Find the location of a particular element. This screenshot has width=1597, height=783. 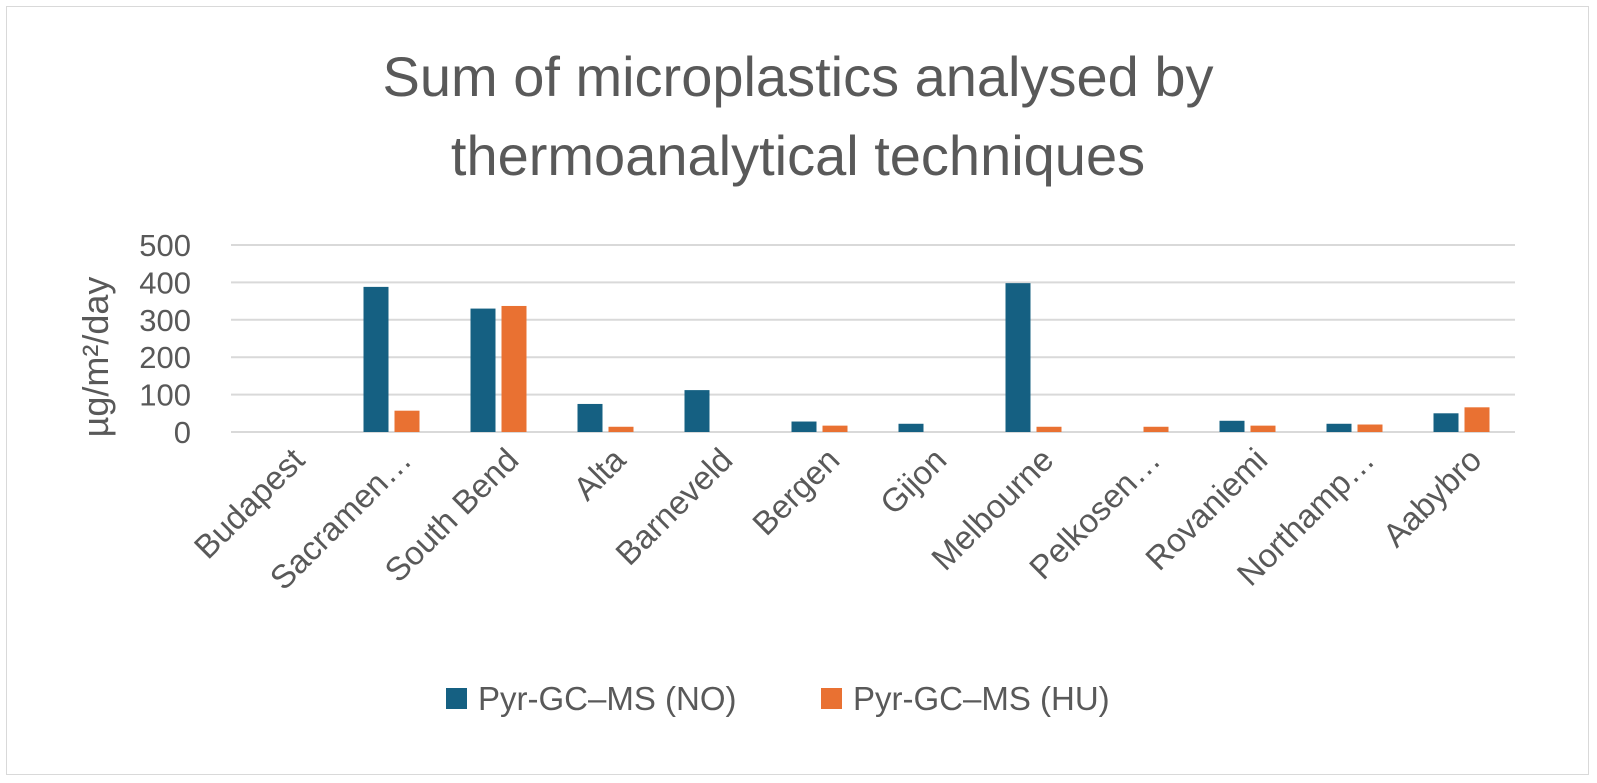

y-tick-label: 100 is located at coordinates (165, 395).